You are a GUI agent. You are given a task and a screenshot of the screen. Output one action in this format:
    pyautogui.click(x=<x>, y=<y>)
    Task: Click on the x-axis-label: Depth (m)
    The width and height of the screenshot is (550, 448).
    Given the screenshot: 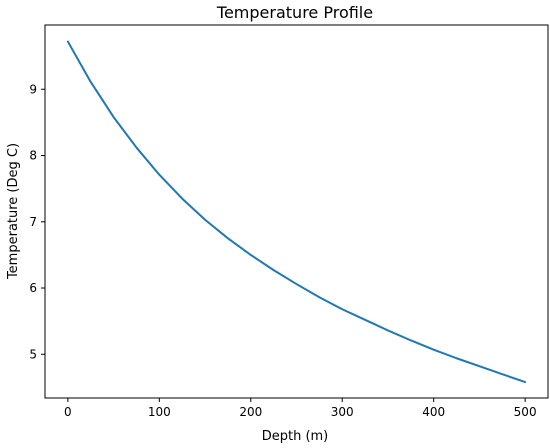 What is the action you would take?
    pyautogui.click(x=295, y=436)
    